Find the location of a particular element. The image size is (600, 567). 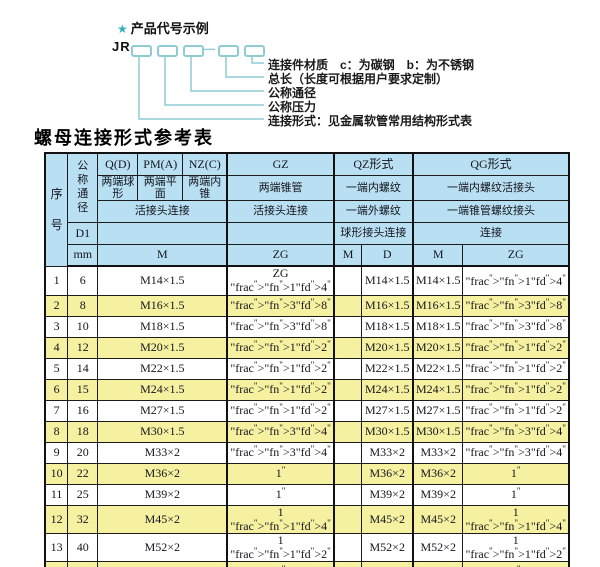

cell-qg-zg: "frac">"fn">3"fd">4" is located at coordinates (516, 431).